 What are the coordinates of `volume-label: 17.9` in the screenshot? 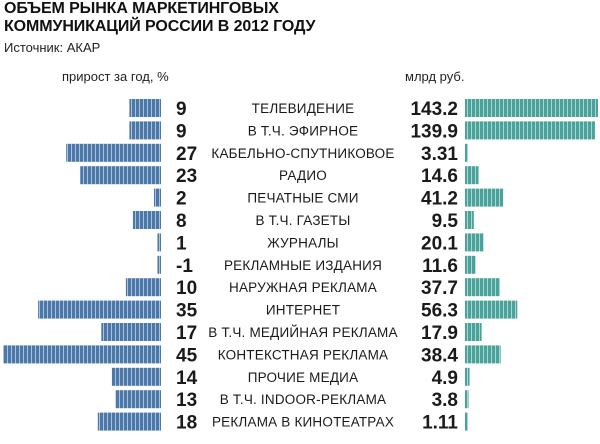 It's located at (439, 333).